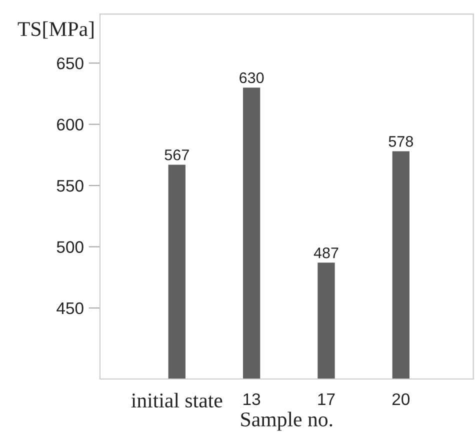  What do you see at coordinates (70, 63) in the screenshot?
I see `y-tick-label: 650` at bounding box center [70, 63].